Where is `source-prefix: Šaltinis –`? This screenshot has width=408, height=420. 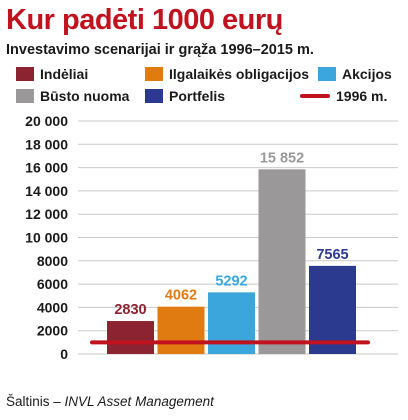
source-prefix: Šaltinis – is located at coordinates (35, 401).